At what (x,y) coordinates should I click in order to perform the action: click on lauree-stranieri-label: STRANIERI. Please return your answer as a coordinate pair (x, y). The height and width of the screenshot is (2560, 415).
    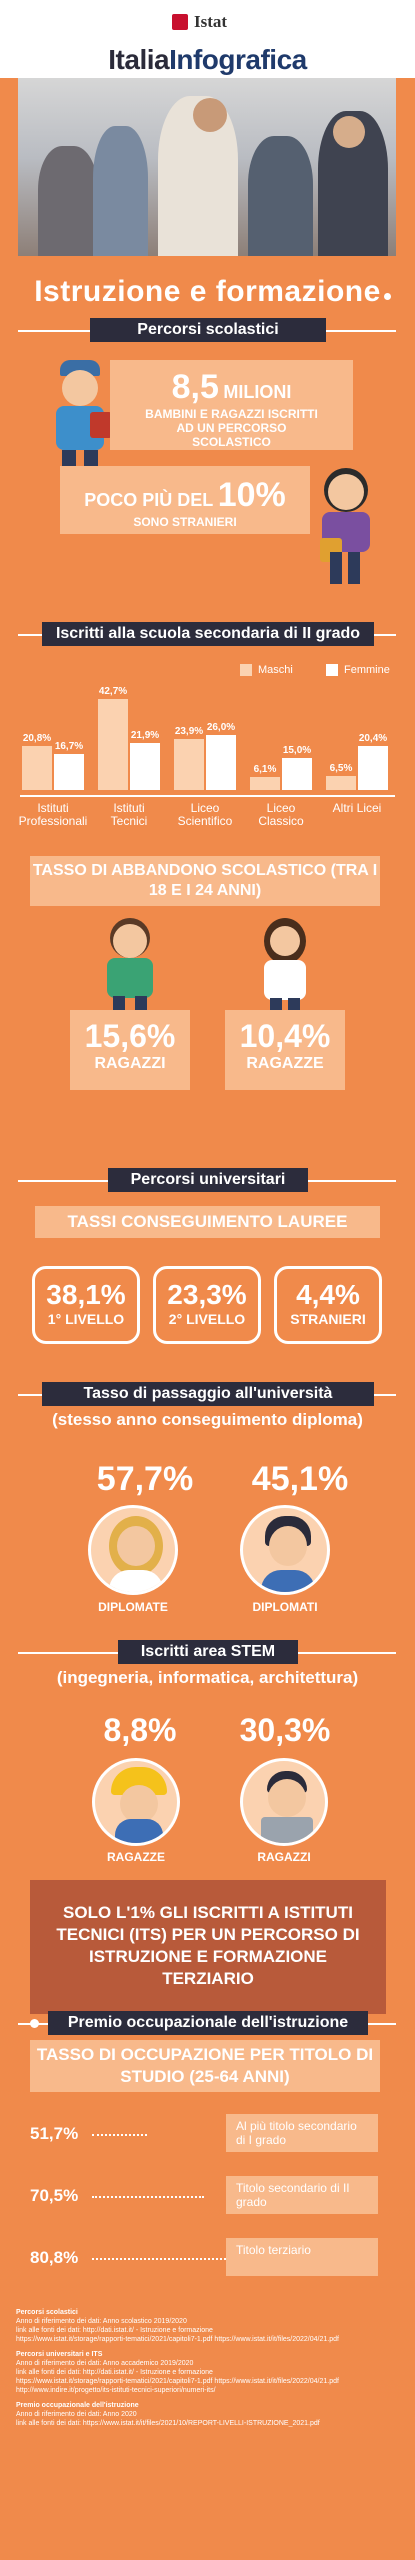
    Looking at the image, I should click on (328, 1319).